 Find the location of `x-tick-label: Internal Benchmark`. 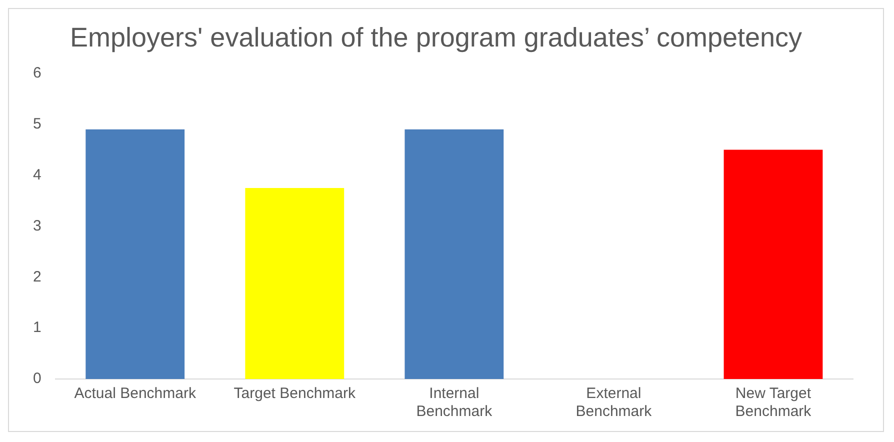

x-tick-label: Internal Benchmark is located at coordinates (454, 402).